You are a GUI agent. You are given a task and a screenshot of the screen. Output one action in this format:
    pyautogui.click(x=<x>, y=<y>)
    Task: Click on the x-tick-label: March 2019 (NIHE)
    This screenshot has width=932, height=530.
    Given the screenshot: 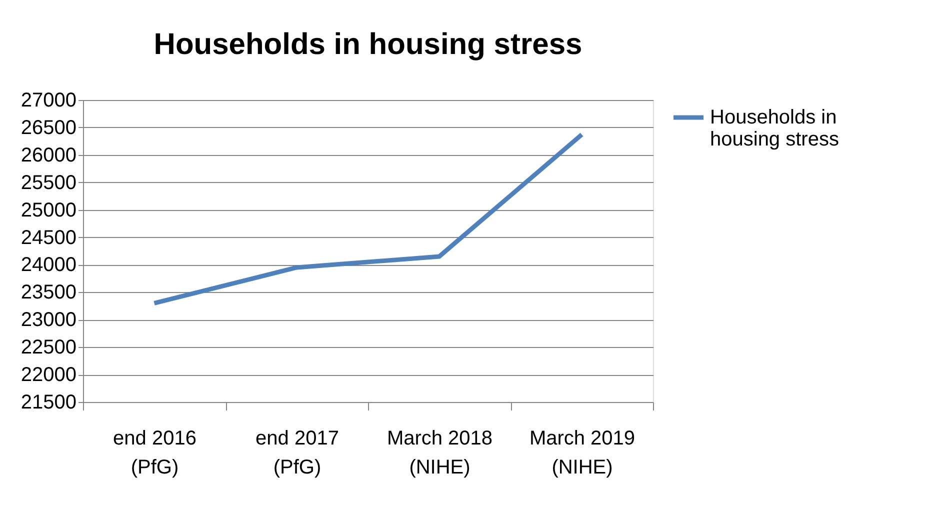 What is the action you would take?
    pyautogui.click(x=582, y=453)
    